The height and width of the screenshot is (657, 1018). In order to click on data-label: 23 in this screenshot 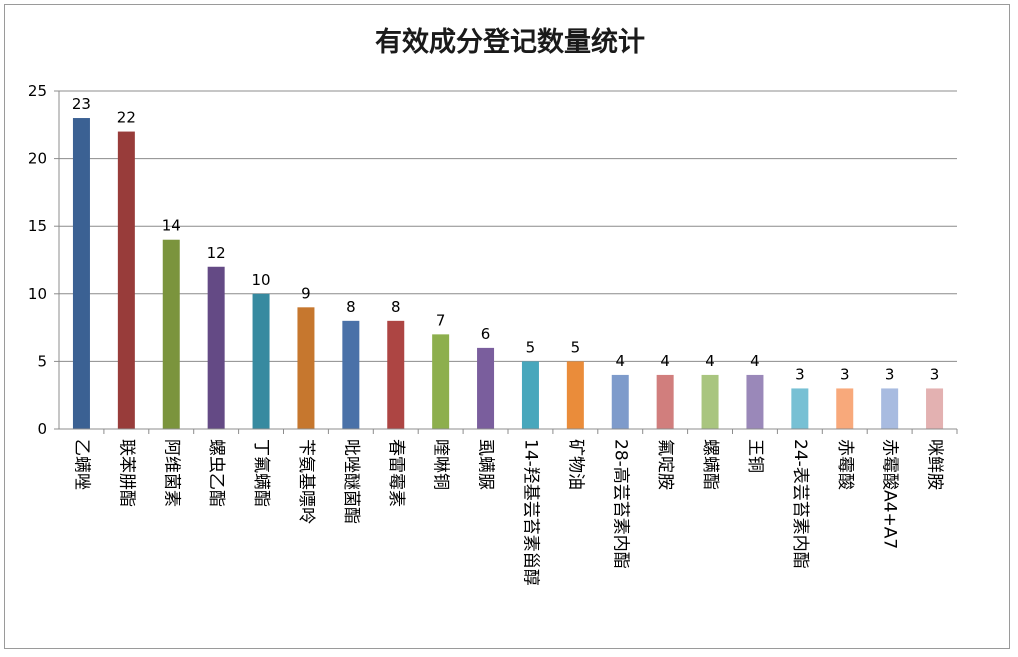, I will do `click(81, 104)`.